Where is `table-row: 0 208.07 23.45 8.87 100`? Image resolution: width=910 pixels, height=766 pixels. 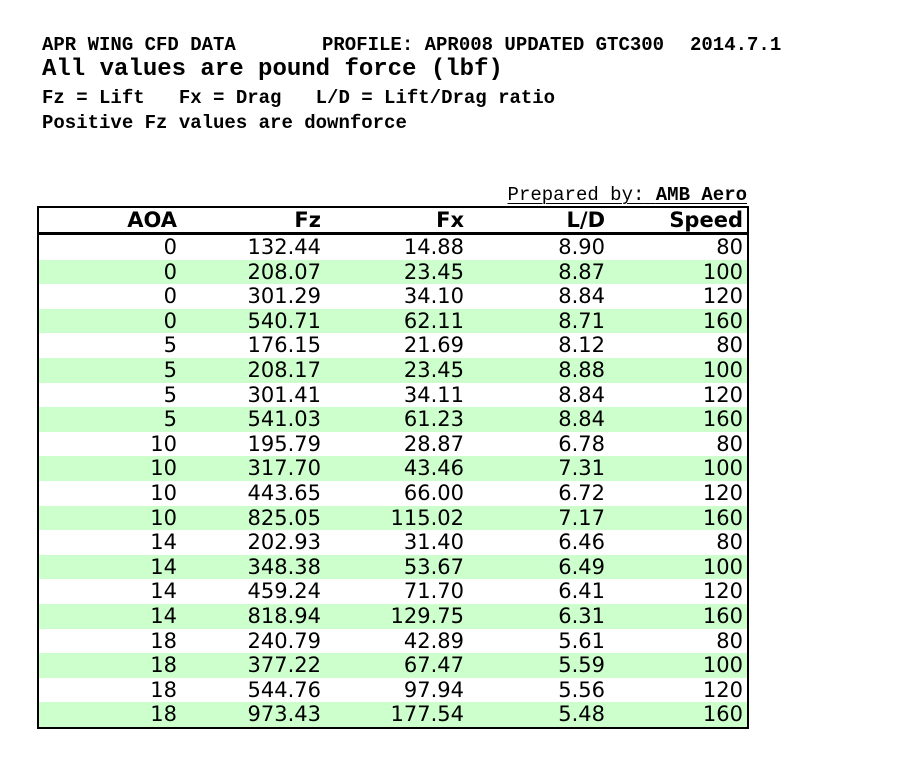
table-row: 0 208.07 23.45 8.87 100 is located at coordinates (393, 272).